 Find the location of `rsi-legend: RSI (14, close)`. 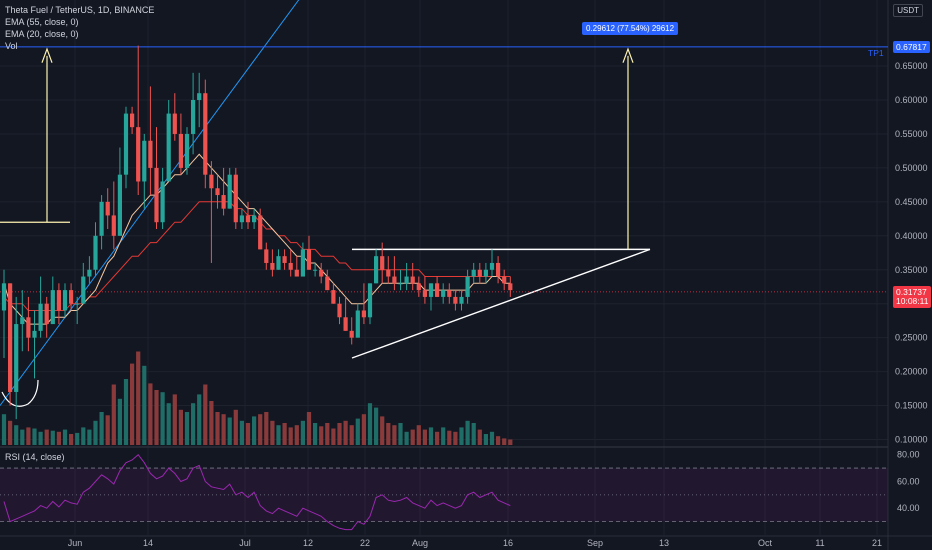

rsi-legend: RSI (14, close) is located at coordinates (35, 457).